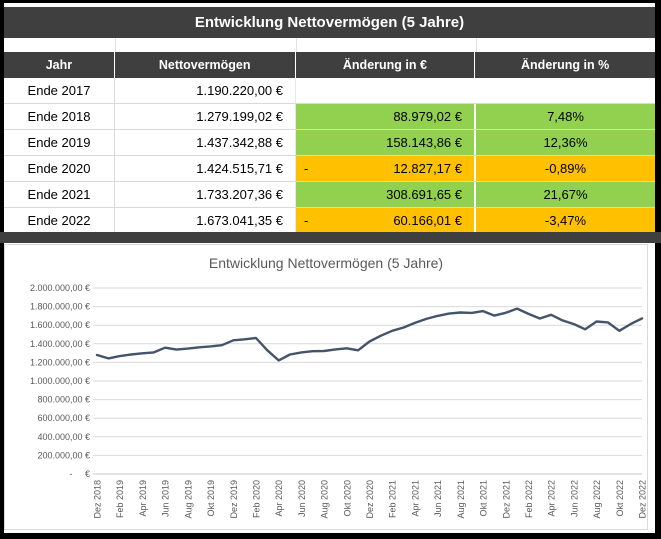 Image resolution: width=661 pixels, height=539 pixels. Describe the element at coordinates (574, 498) in the screenshot. I see `x-axis-label: Jun 2022` at that location.